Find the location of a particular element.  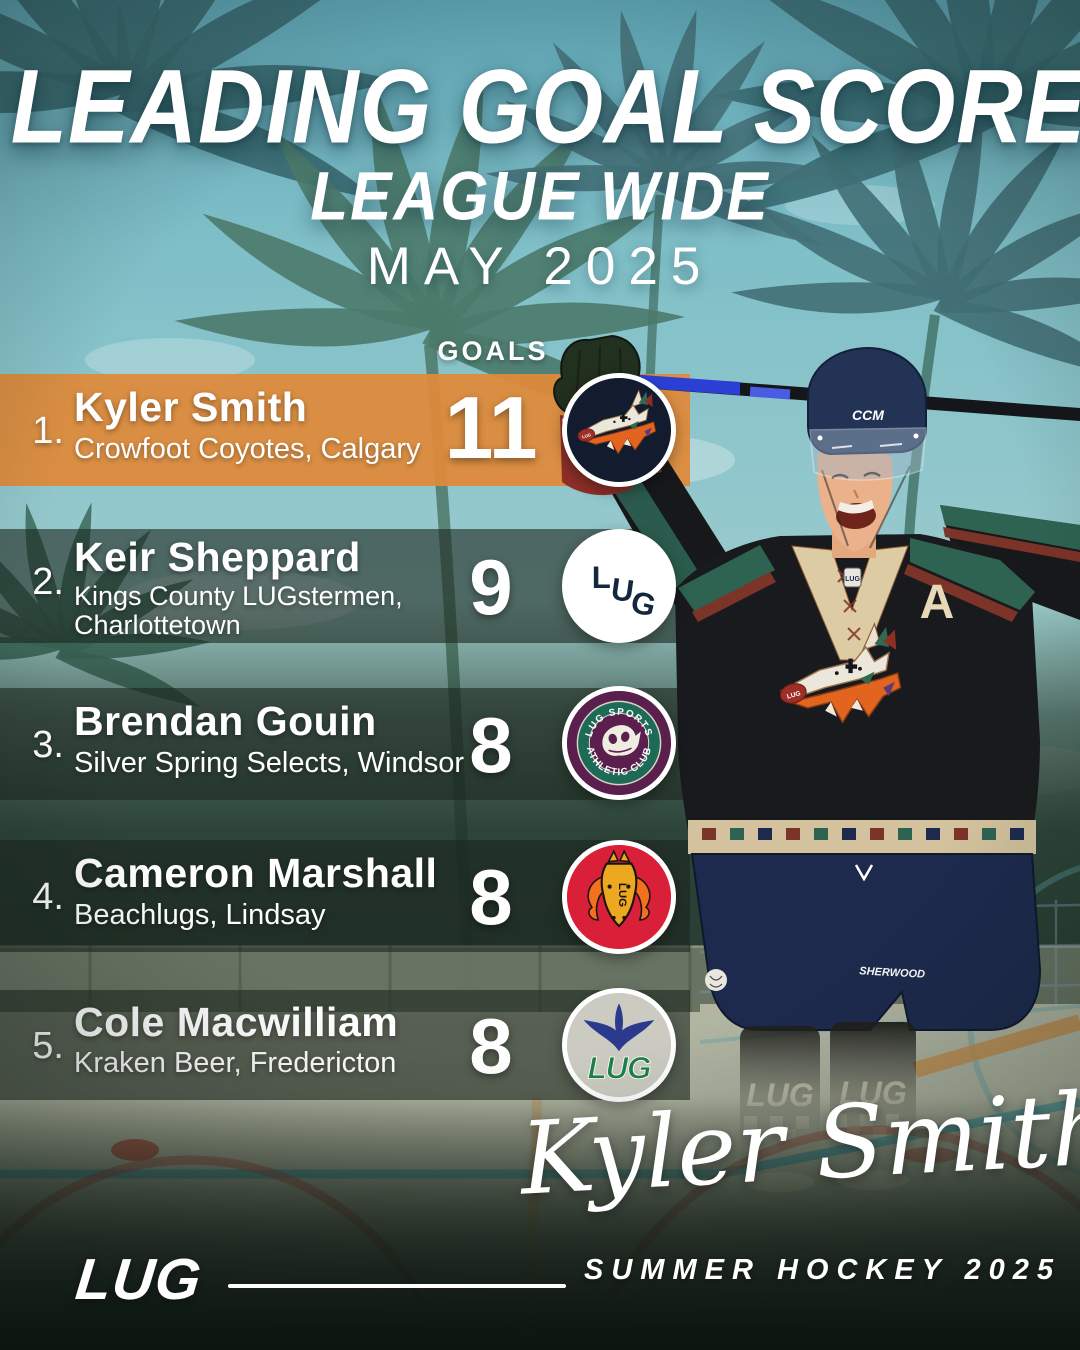

player-team: Silver Spring Selects, Windsor is located at coordinates (269, 763).